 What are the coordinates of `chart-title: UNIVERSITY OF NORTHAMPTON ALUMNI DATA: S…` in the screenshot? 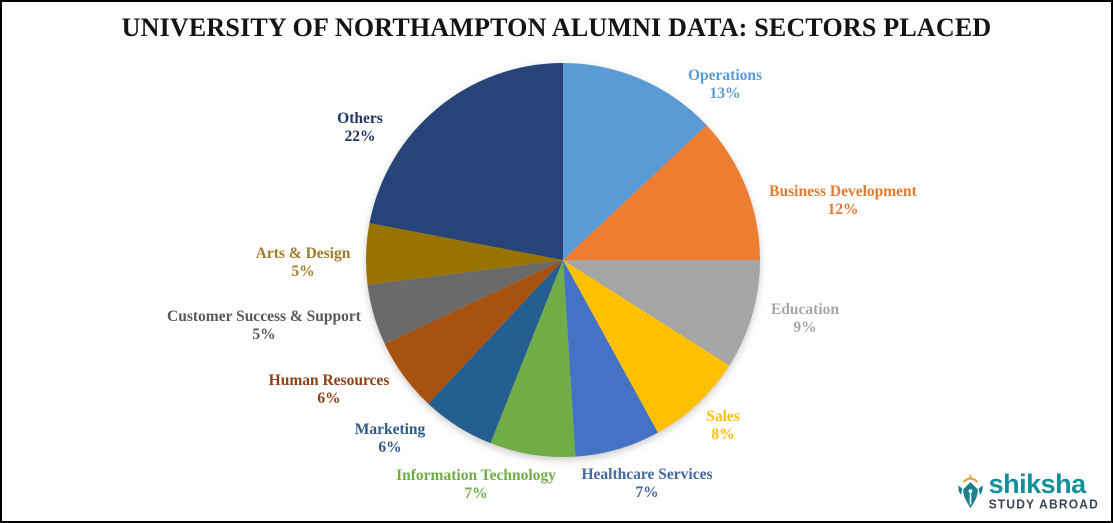 It's located at (556, 27).